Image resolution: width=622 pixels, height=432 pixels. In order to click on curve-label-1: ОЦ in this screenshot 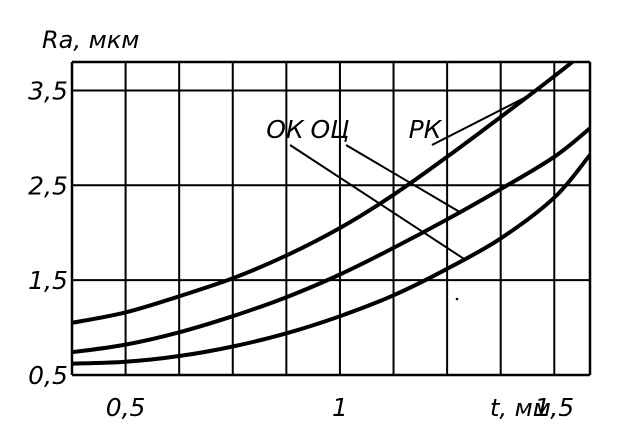, I will do `click(329, 129)`.